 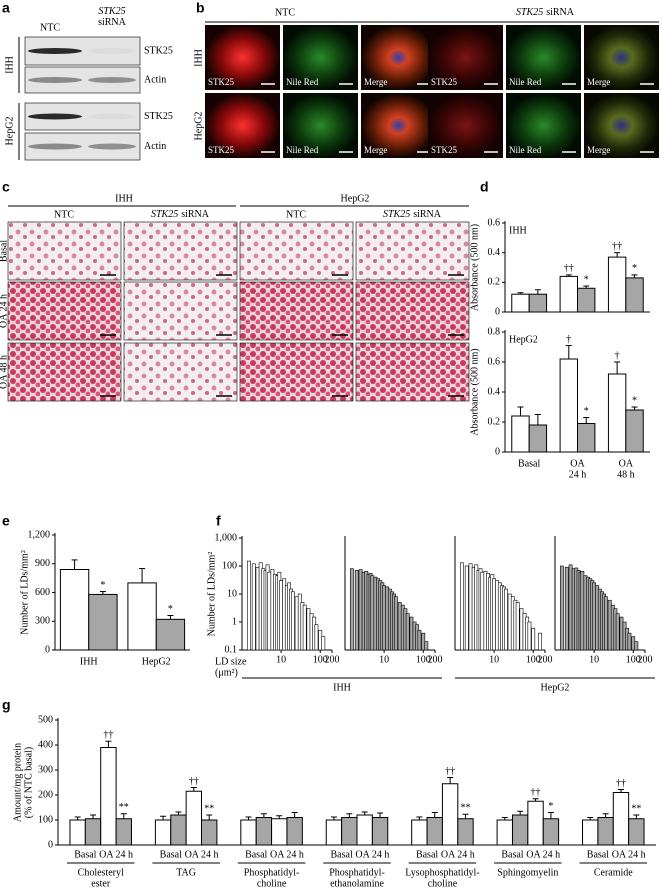 I want to click on column-label: STK25 siRNA, so click(x=112, y=17).